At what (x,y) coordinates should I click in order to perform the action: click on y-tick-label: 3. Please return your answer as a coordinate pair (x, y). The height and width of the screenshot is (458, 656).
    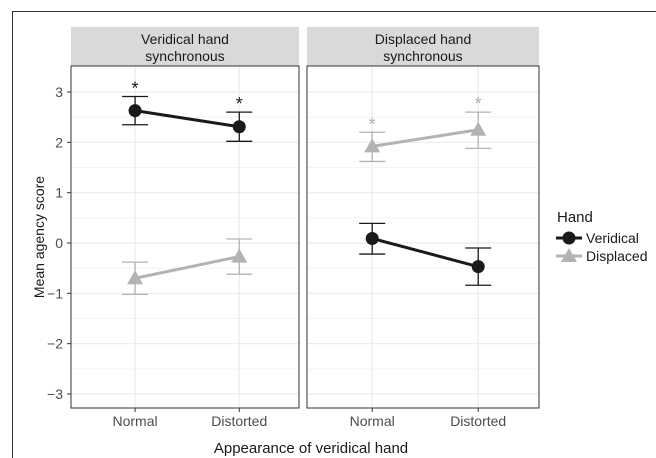
    Looking at the image, I should click on (59, 92).